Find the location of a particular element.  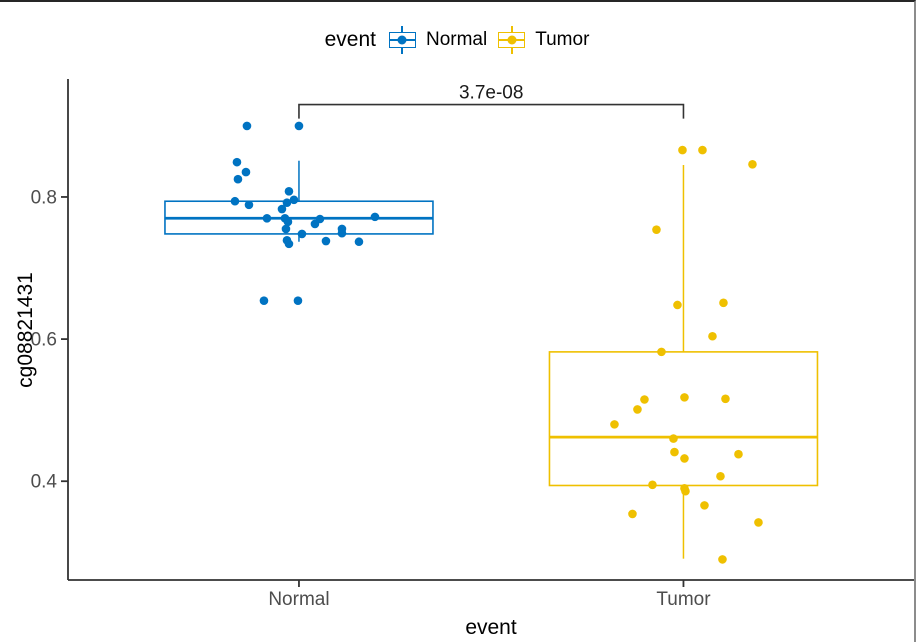

y-tick-label: 0.4 is located at coordinates (44, 482).